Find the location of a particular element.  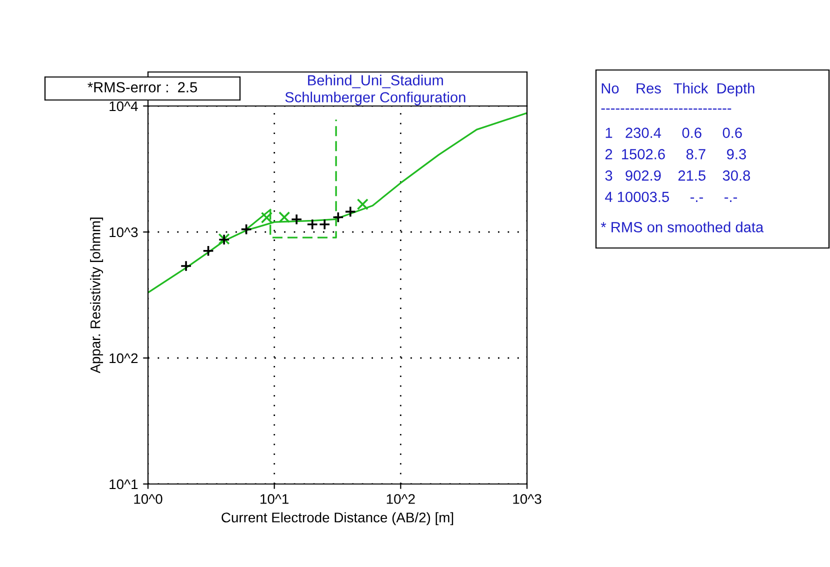

text: *RMS-error : 2.5 is located at coordinates (142, 87).